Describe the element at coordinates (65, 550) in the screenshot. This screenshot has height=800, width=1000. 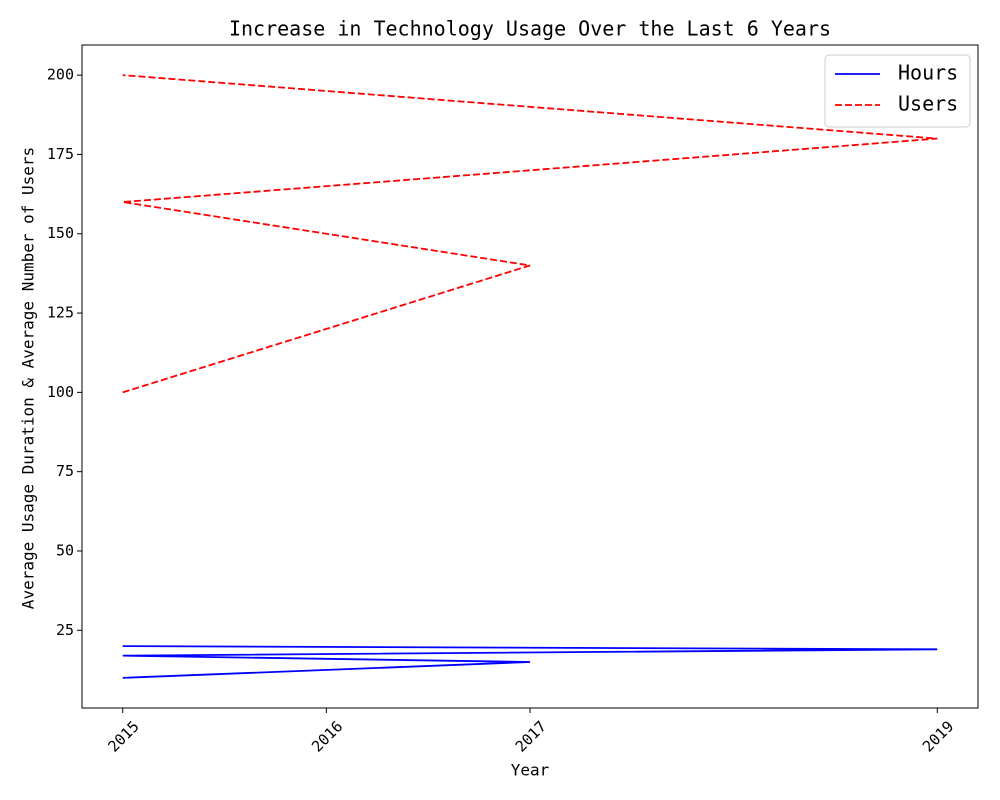
I see `y-tick-label: 50` at that location.